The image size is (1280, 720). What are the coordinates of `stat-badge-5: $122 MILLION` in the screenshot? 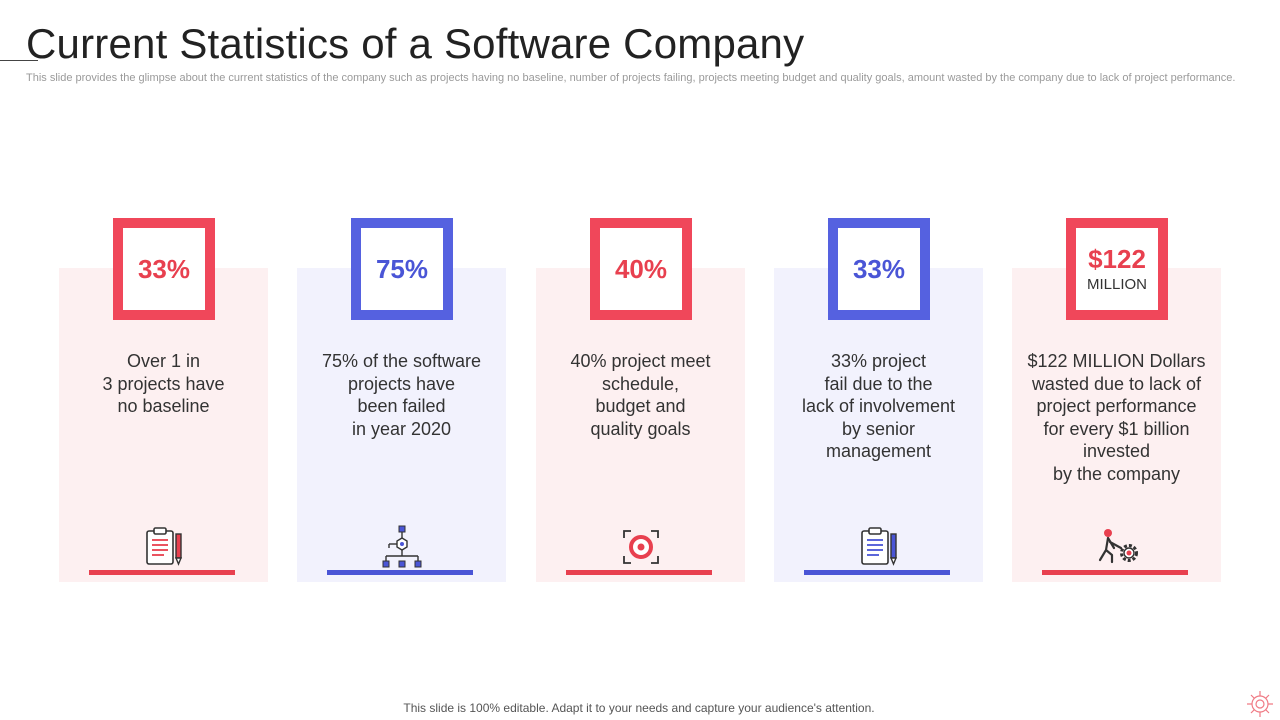 It's located at (1117, 269).